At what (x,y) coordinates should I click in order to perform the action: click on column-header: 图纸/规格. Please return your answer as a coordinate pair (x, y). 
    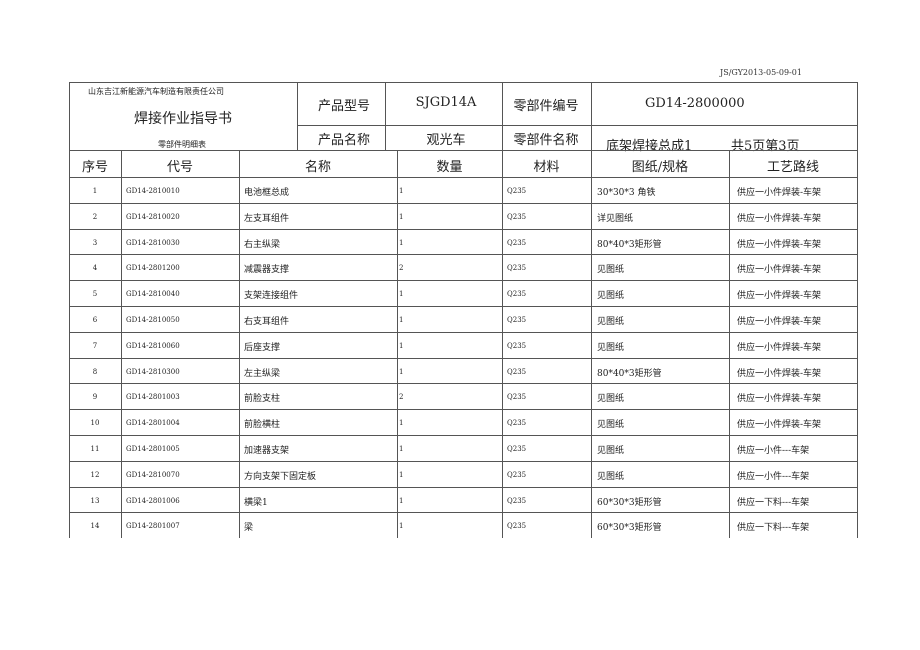
    Looking at the image, I should click on (660, 167).